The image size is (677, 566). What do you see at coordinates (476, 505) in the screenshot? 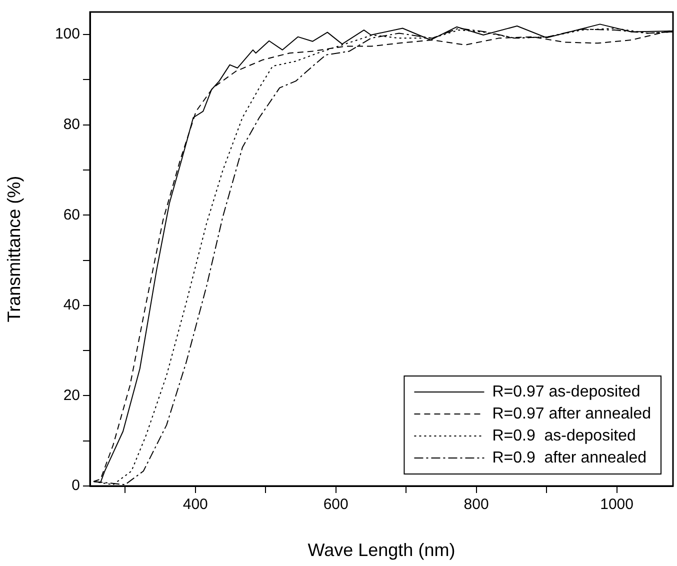
I see `x-tick-label: 800` at bounding box center [476, 505].